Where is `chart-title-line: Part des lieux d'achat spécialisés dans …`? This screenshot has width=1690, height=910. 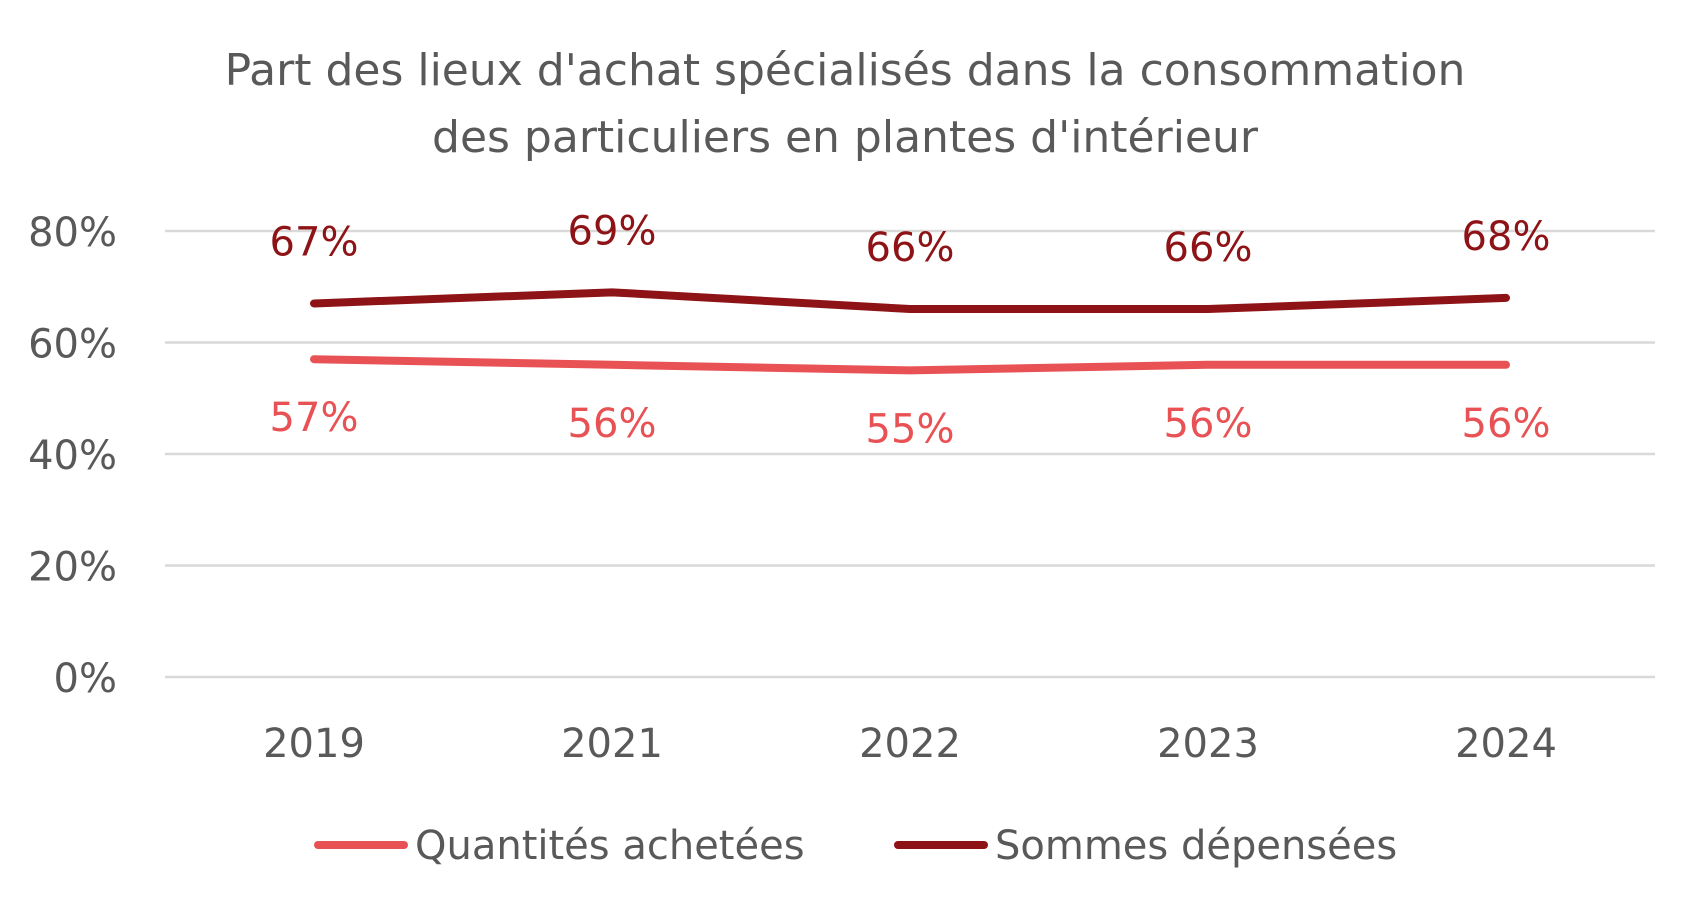
chart-title-line: Part des lieux d'achat spécialisés dans … is located at coordinates (845, 70).